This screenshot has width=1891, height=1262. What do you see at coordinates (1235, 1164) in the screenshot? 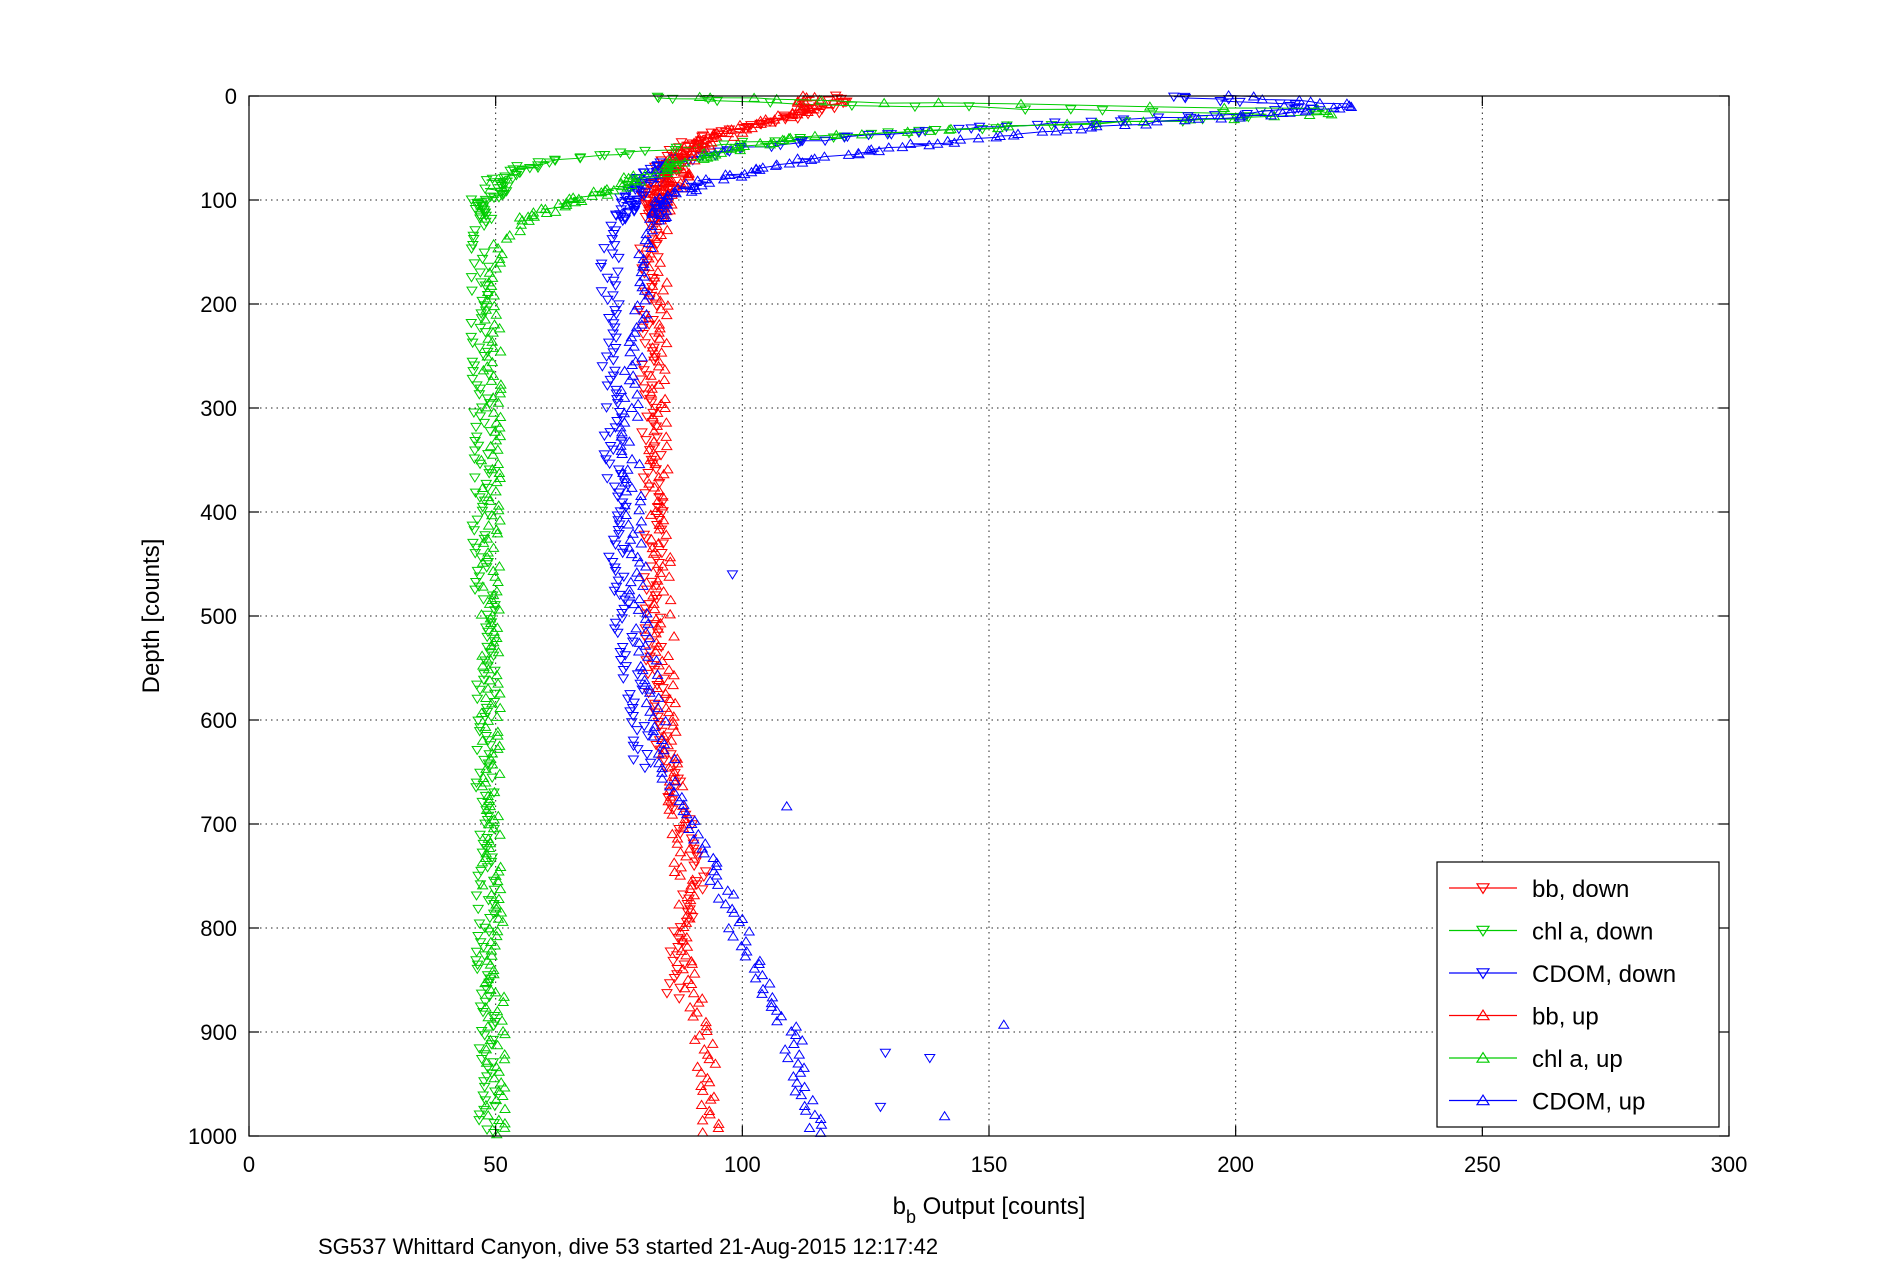
I see `x-tick-label: 200` at bounding box center [1235, 1164].